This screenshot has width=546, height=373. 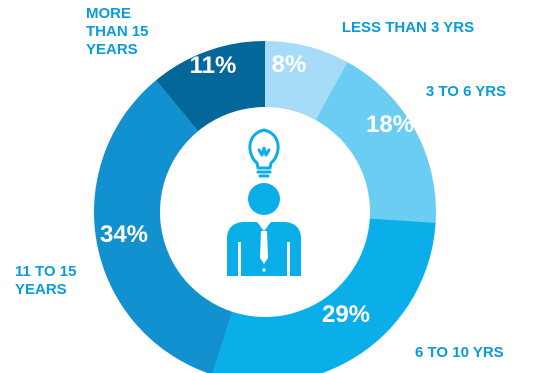 I want to click on category-label: LESS THAN 3 YRS, so click(x=408, y=27).